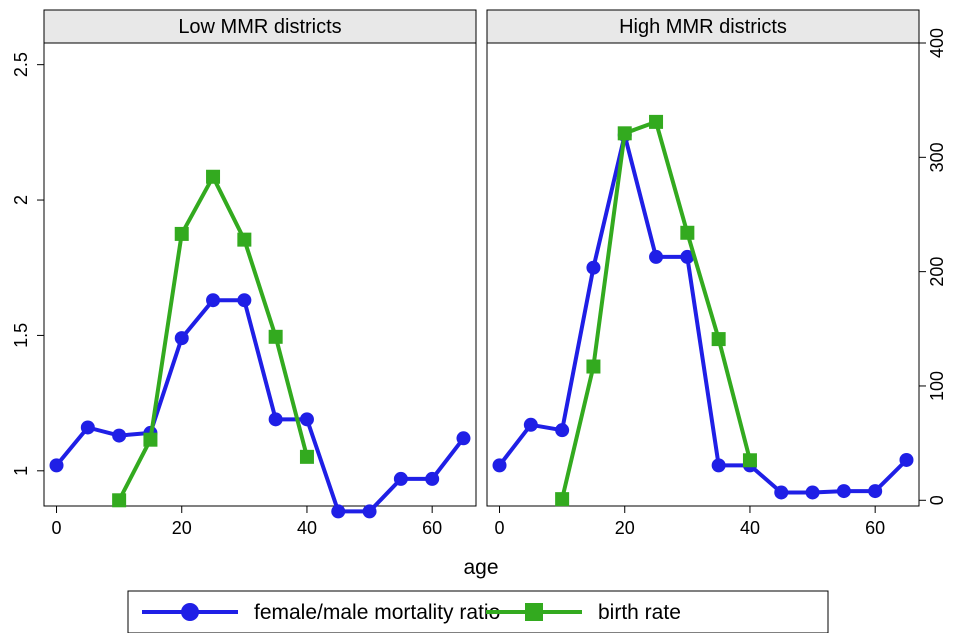 Image resolution: width=953 pixels, height=633 pixels. I want to click on left-y-tick-label: 1.5, so click(21, 335).